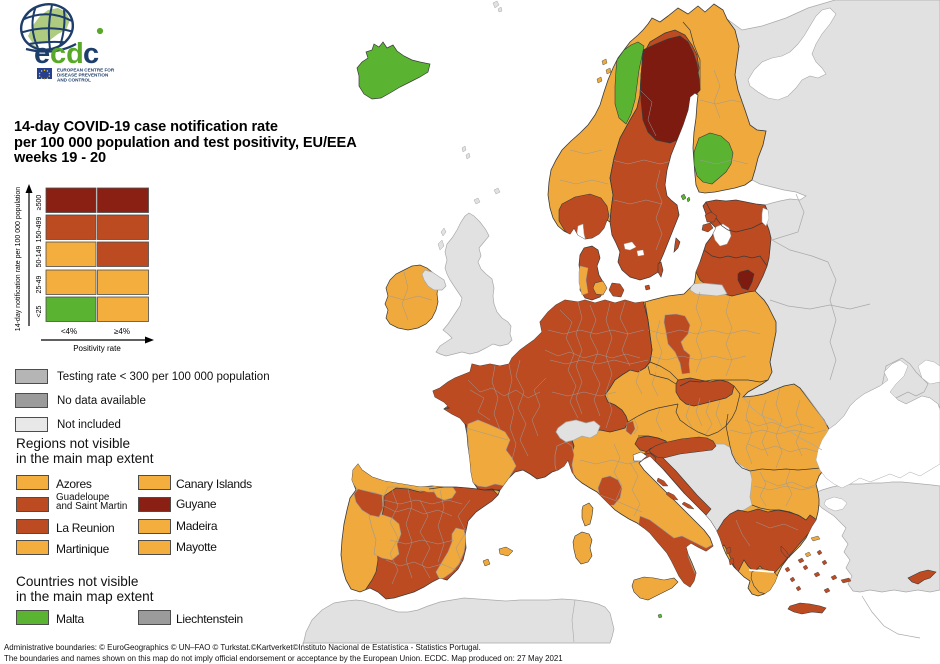  Describe the element at coordinates (86, 70) in the screenshot. I see `svg-text: EUROPEAN CENTRE FOR` at that location.